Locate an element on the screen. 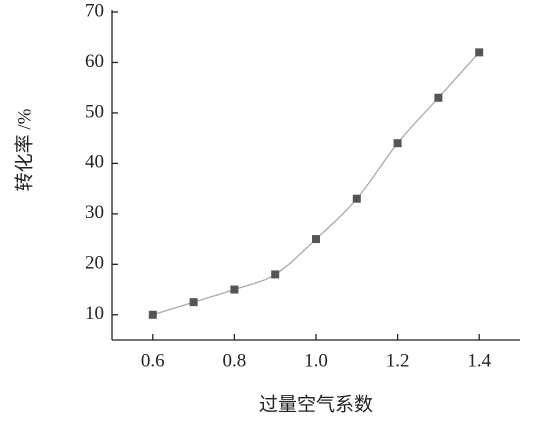 This screenshot has height=423, width=533. y-tick-label: 70 is located at coordinates (94, 10).